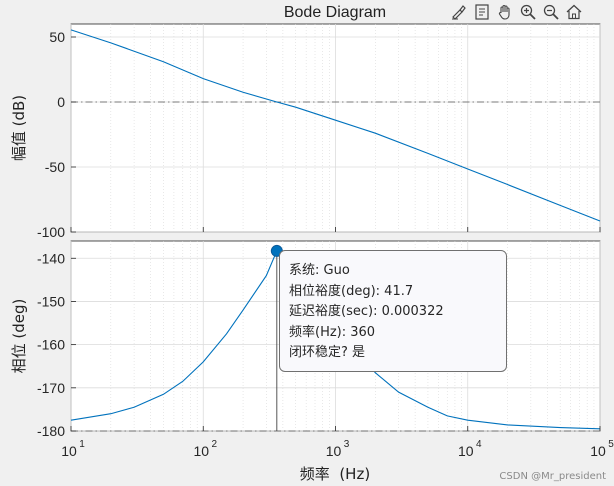  I want to click on zoom-out-icon, so click(551, 12).